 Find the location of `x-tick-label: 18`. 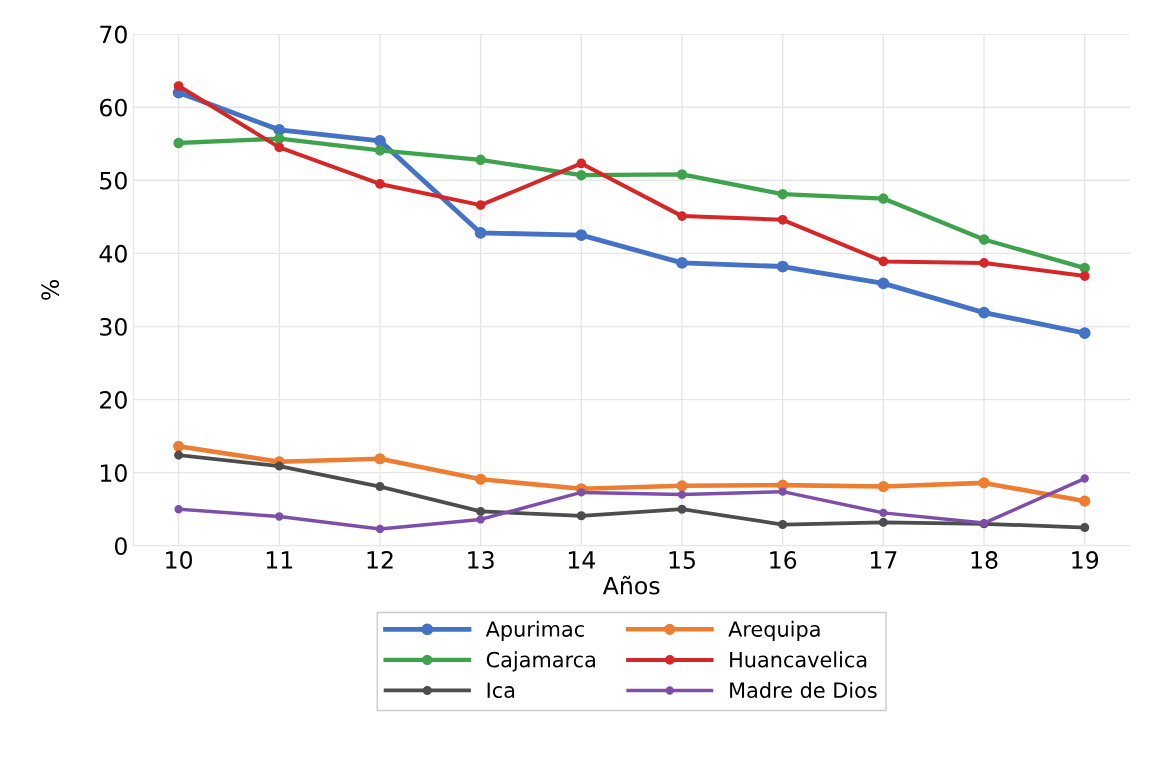

x-tick-label: 18 is located at coordinates (984, 560).